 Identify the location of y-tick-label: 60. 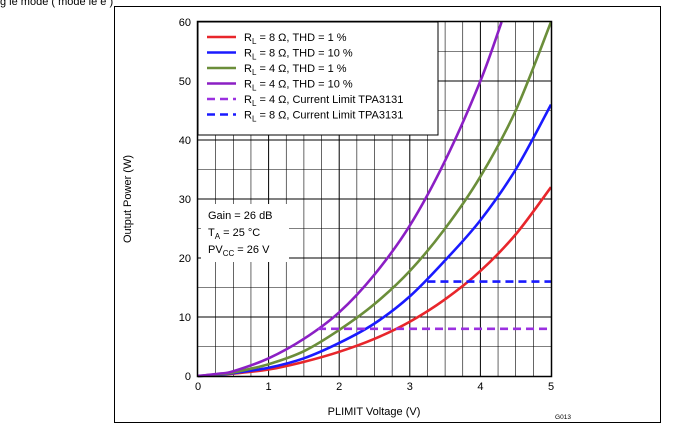
(185, 23).